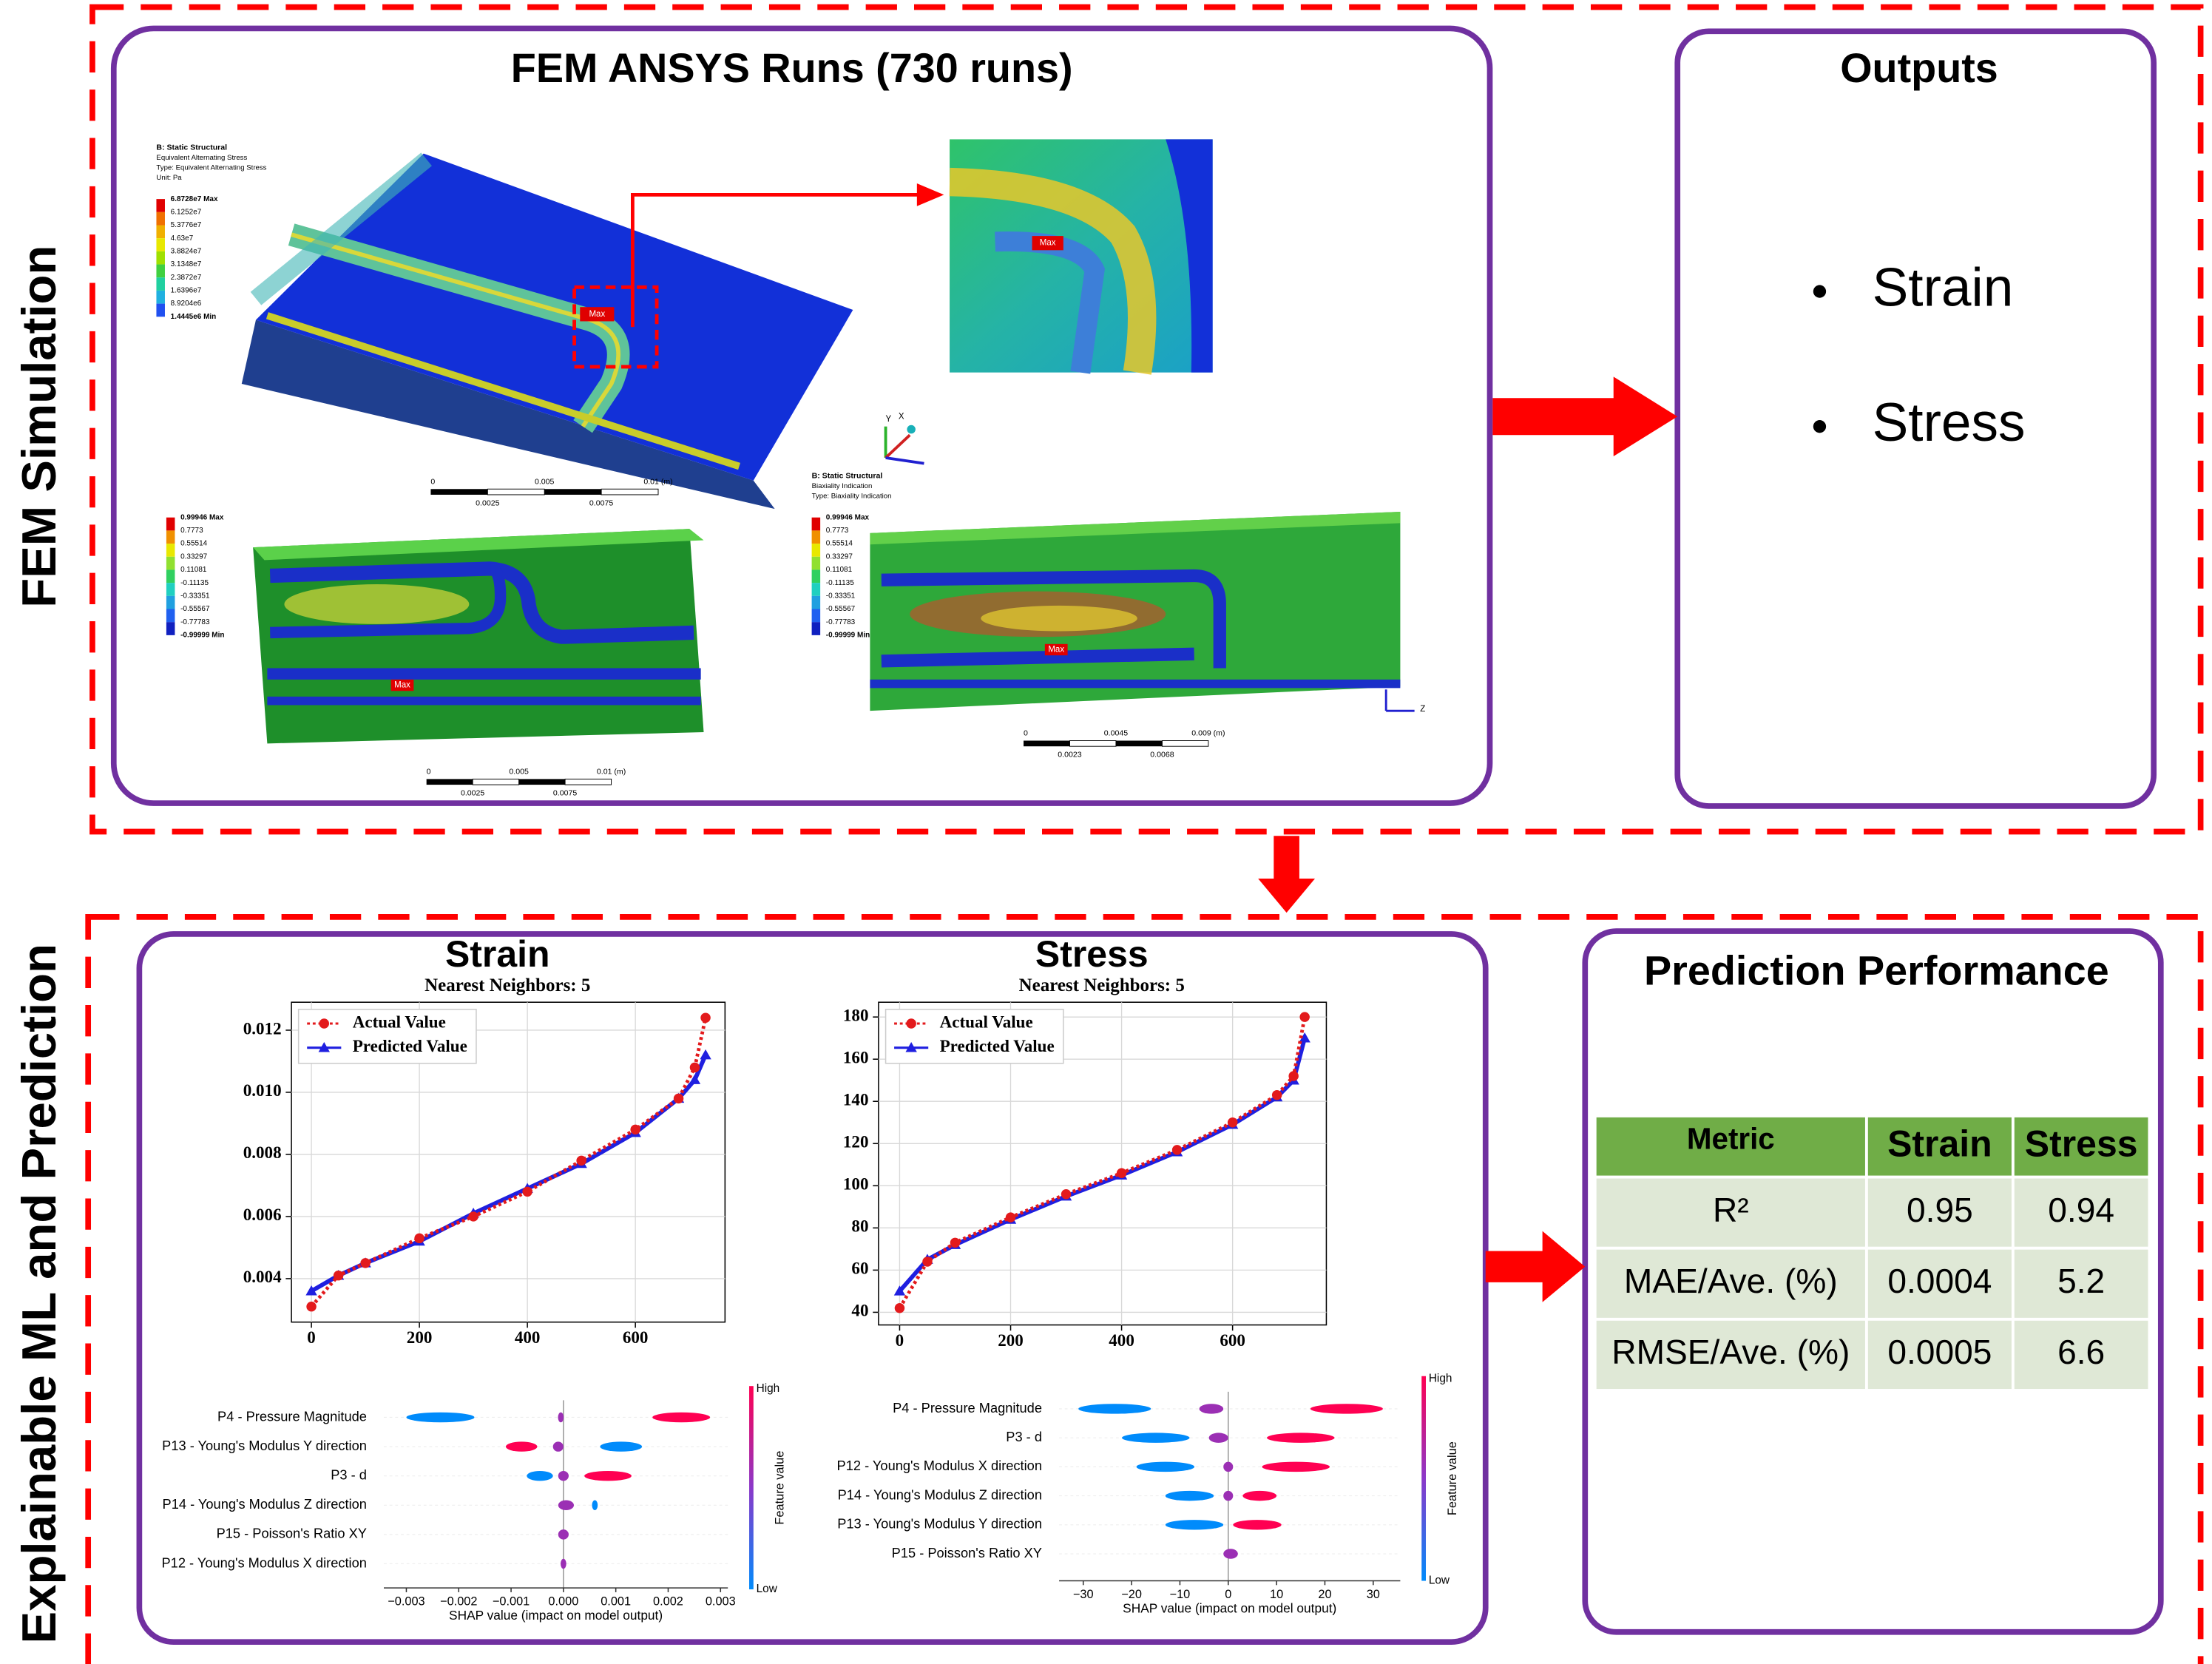 The width and height of the screenshot is (2212, 1664). What do you see at coordinates (1083, 1594) in the screenshot?
I see `x-tick-label: −30` at bounding box center [1083, 1594].